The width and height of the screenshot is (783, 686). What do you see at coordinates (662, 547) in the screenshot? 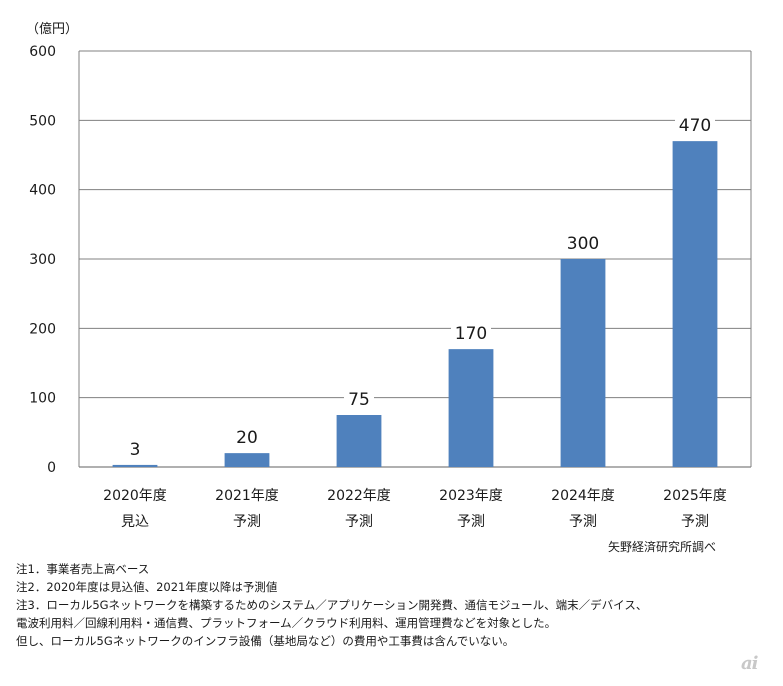
I see `source-note: 矢野経済研究所調べ` at bounding box center [662, 547].